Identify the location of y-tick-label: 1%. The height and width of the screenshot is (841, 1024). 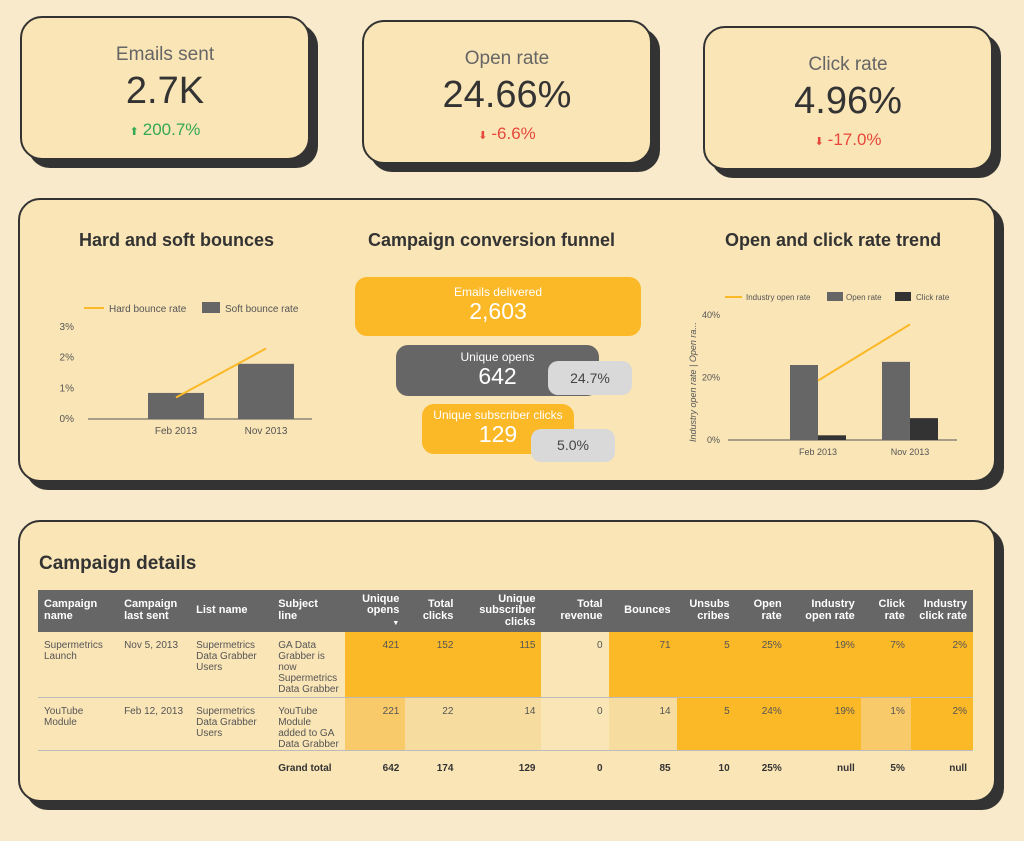
(67, 388).